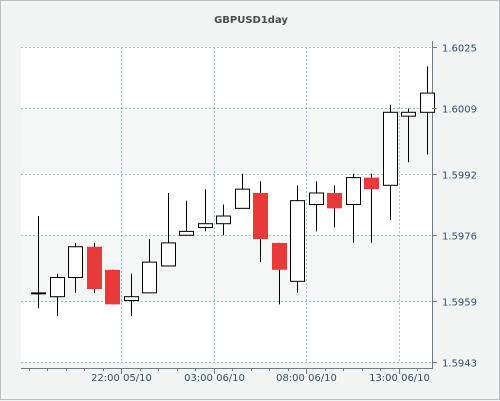 The height and width of the screenshot is (401, 500). What do you see at coordinates (251, 20) in the screenshot?
I see `chart-title: GBPUSD1day` at bounding box center [251, 20].